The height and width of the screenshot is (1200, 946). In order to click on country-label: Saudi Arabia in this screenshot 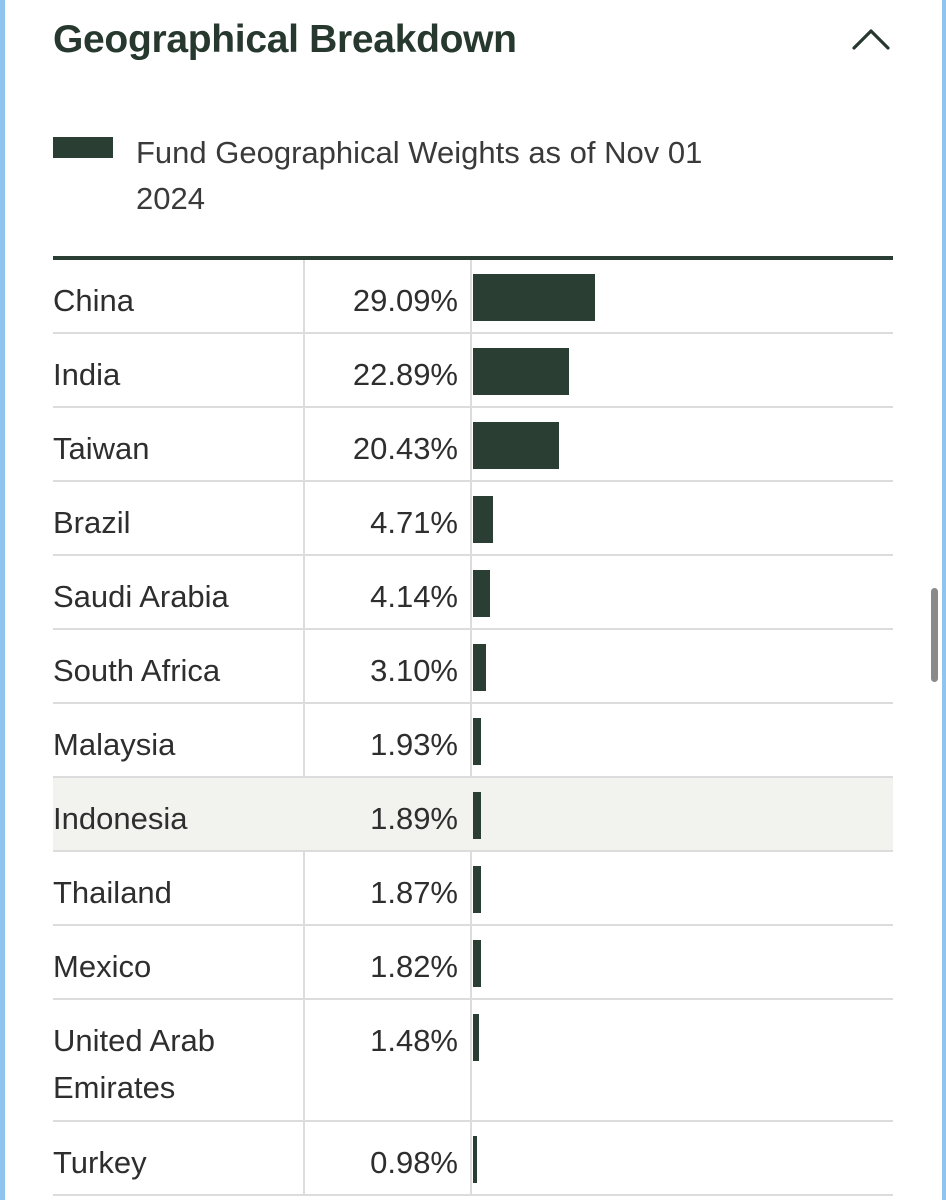, I will do `click(141, 596)`.